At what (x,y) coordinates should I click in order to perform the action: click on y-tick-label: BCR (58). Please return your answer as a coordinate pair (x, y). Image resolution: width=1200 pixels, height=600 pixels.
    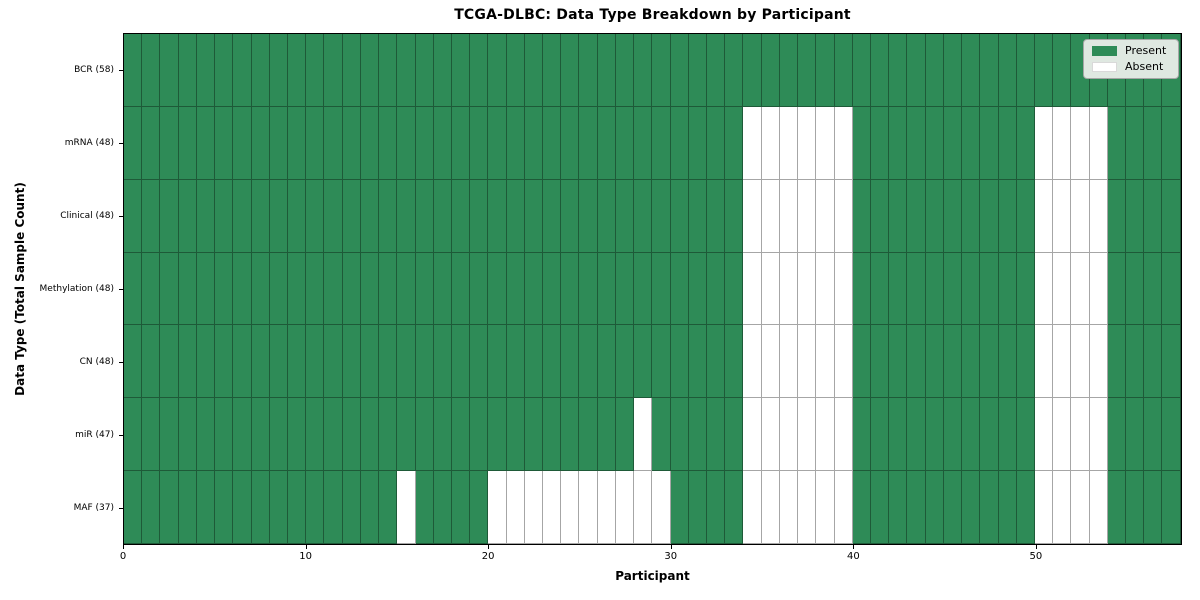
    Looking at the image, I should click on (94, 69).